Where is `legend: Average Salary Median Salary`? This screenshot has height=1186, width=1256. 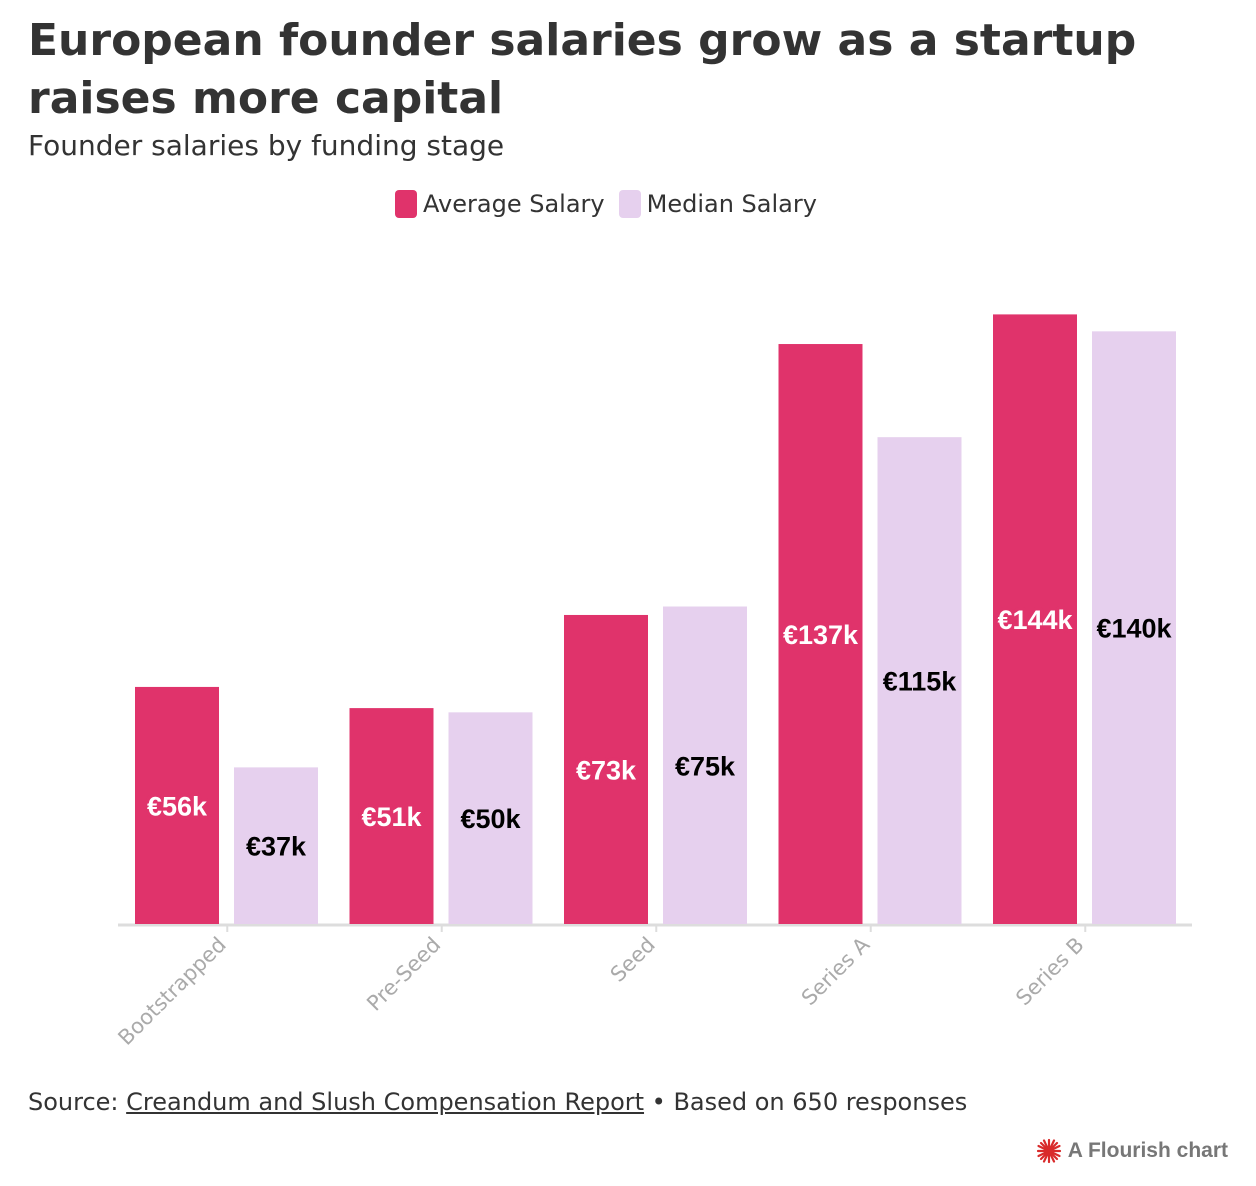 legend: Average Salary Median Salary is located at coordinates (606, 204).